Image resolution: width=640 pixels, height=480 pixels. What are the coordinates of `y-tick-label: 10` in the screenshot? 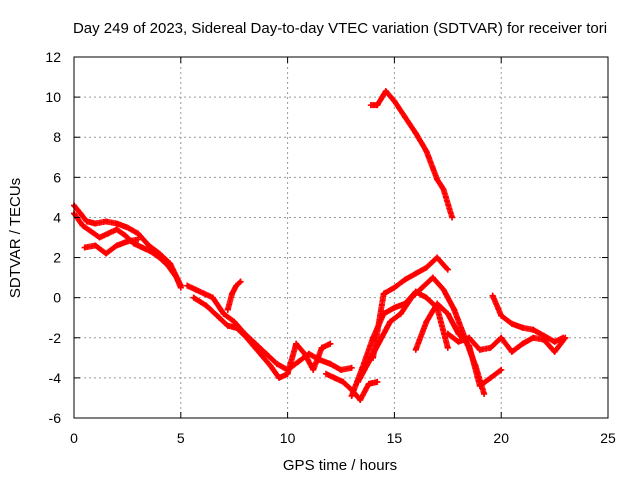 It's located at (53, 97).